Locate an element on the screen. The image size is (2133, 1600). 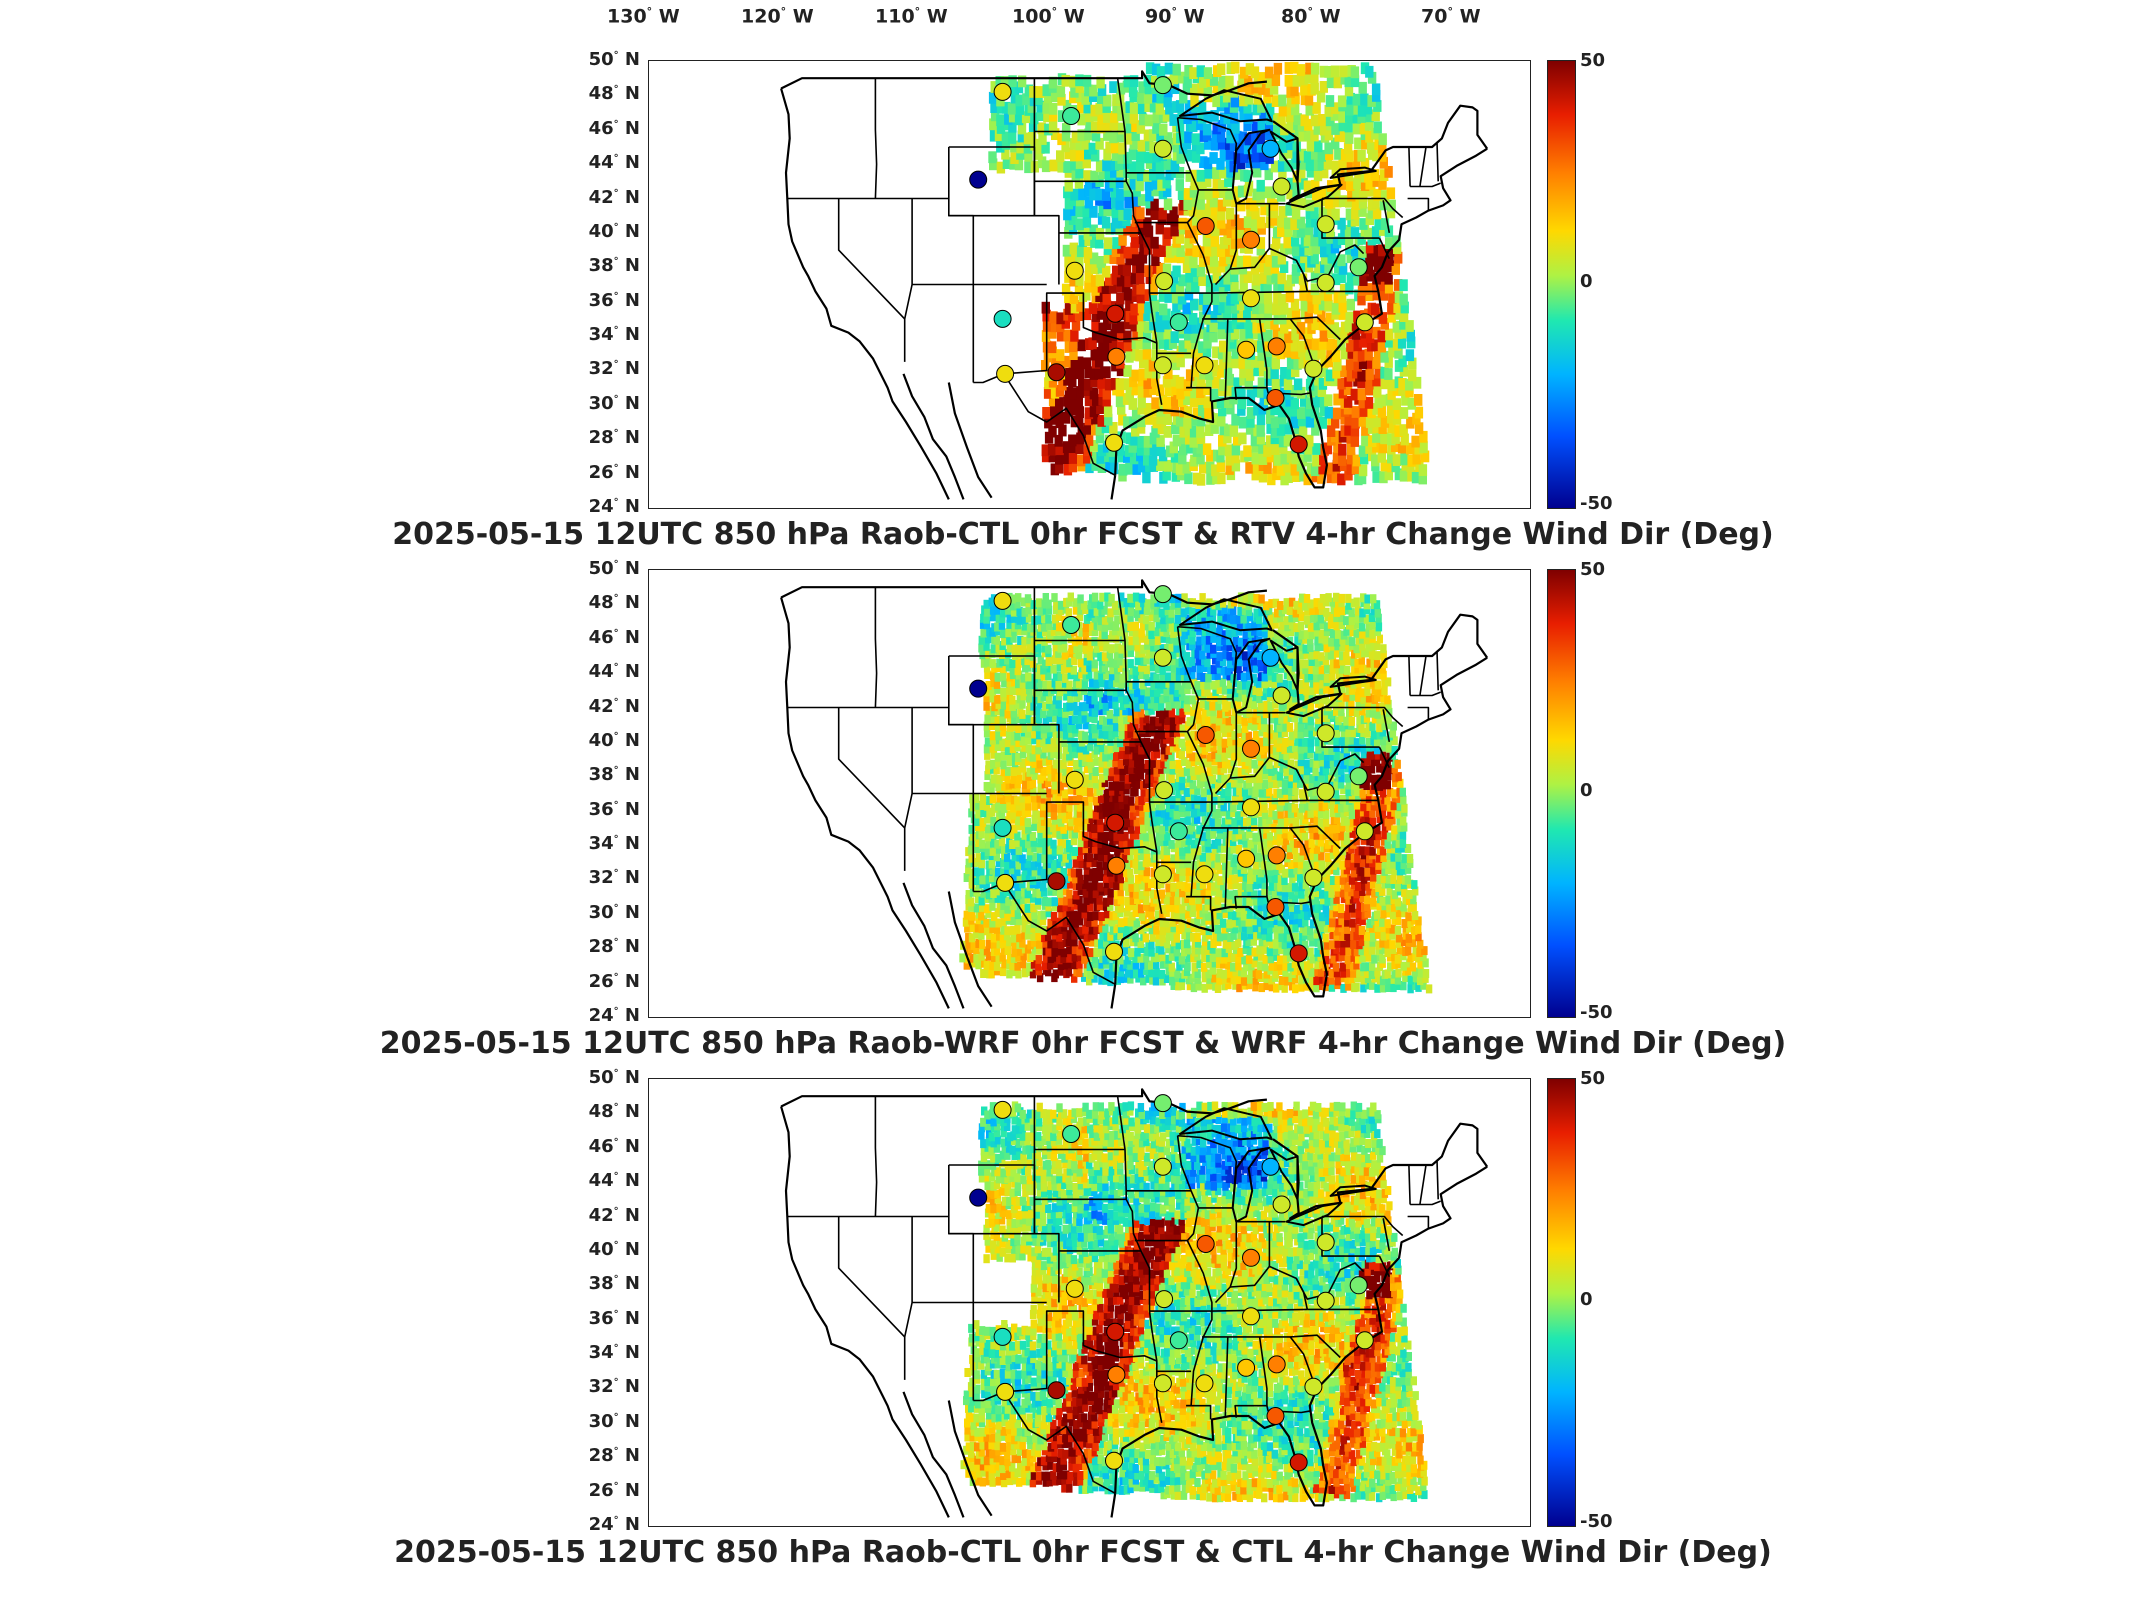
colorbar-tick-label: 50 is located at coordinates (1593, 1078).